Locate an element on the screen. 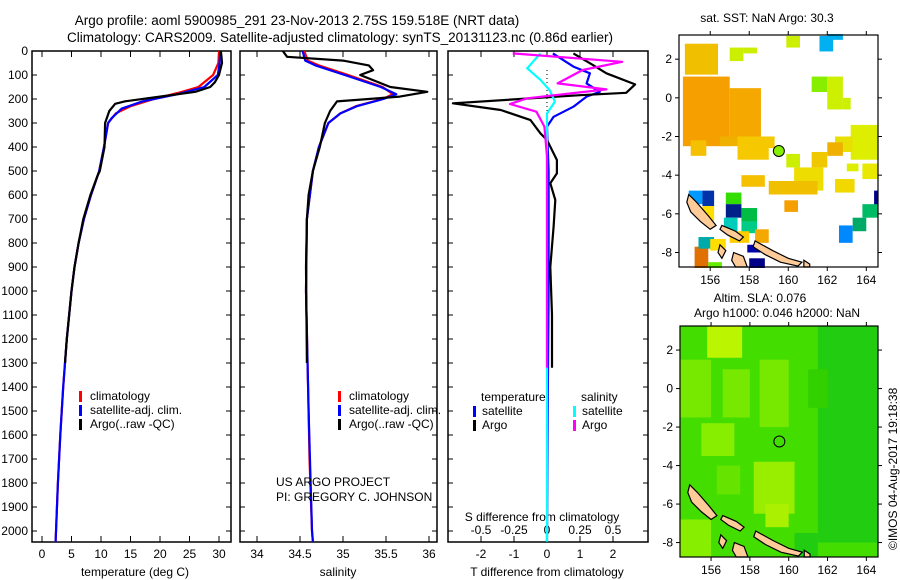 The width and height of the screenshot is (900, 580). depth-tick-label: 1200 is located at coordinates (14, 339).